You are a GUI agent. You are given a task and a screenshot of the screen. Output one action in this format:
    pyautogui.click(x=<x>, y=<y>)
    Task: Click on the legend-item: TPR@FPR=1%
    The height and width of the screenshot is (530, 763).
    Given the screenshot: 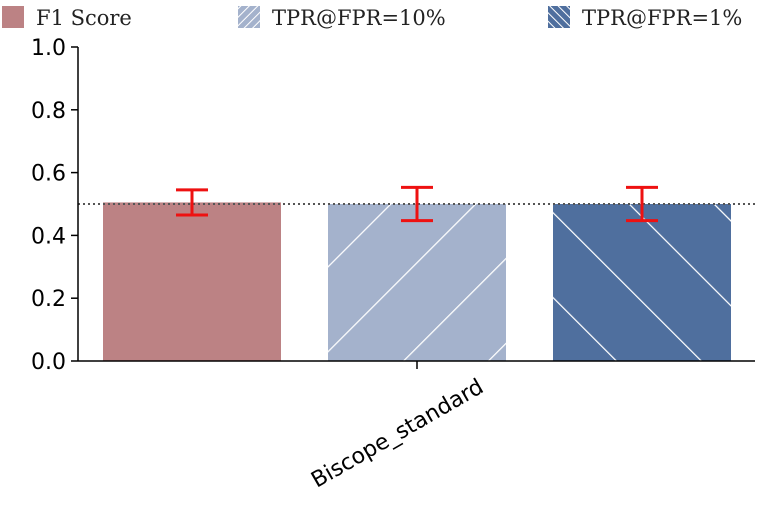 What is the action you would take?
    pyautogui.click(x=645, y=18)
    